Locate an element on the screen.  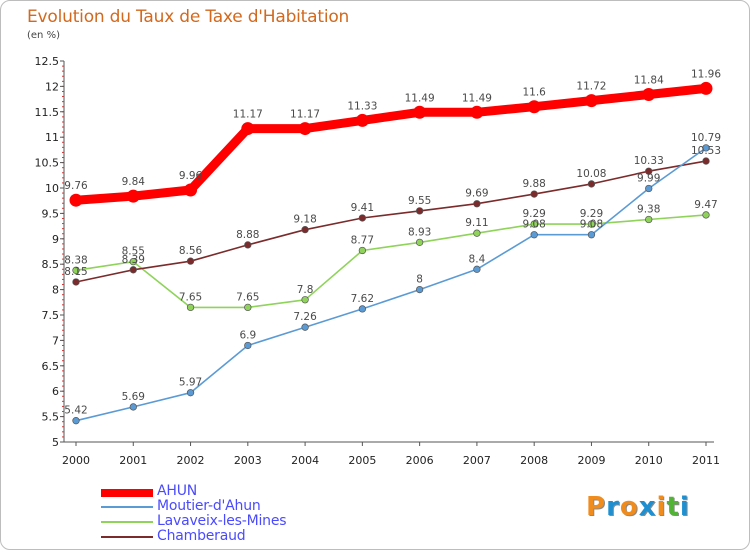
data-label: 8.39 is located at coordinates (133, 260).